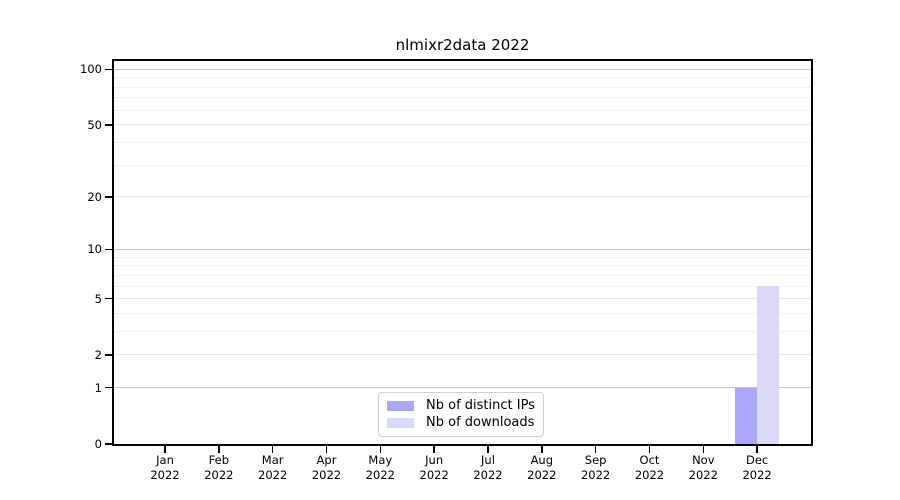  I want to click on y-tick-label: 5, so click(98, 298).